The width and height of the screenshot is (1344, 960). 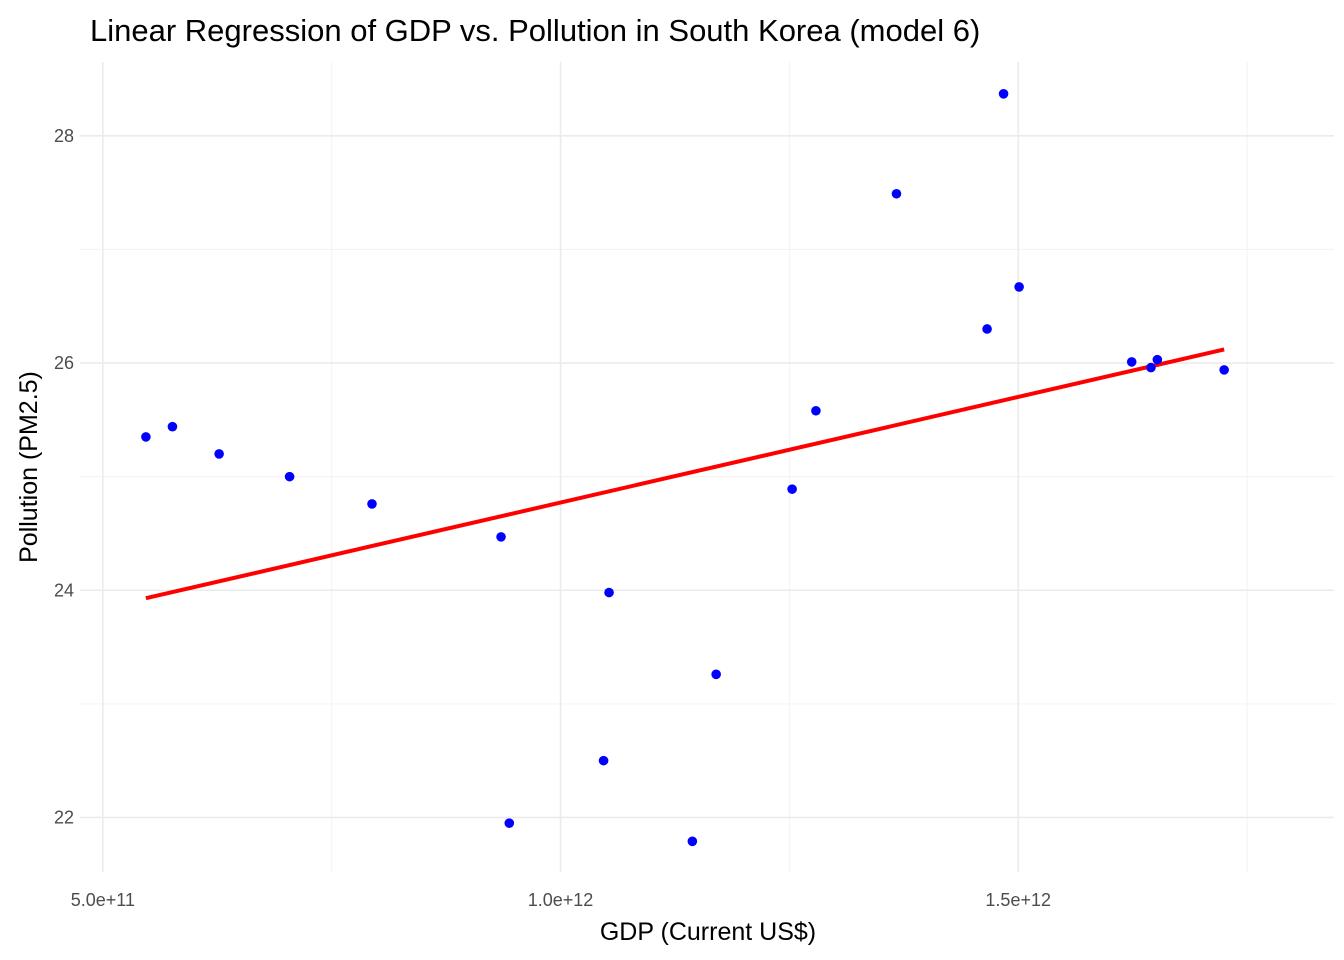 What do you see at coordinates (64, 590) in the screenshot?
I see `y-tick-label: 24` at bounding box center [64, 590].